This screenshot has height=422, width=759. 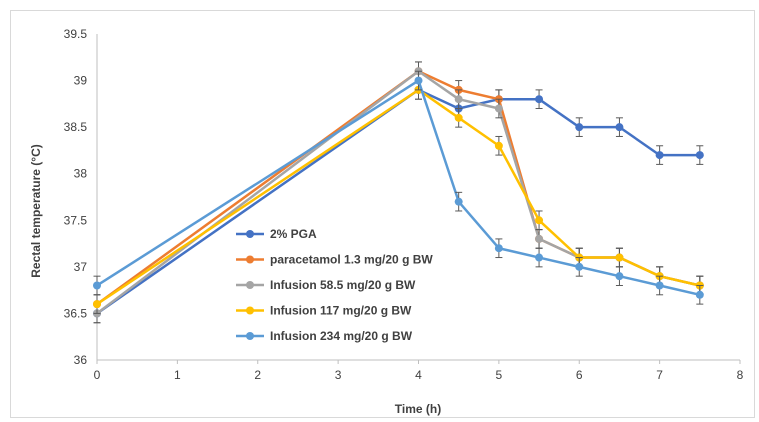 What do you see at coordinates (659, 375) in the screenshot?
I see `x-tick-label: 7` at bounding box center [659, 375].